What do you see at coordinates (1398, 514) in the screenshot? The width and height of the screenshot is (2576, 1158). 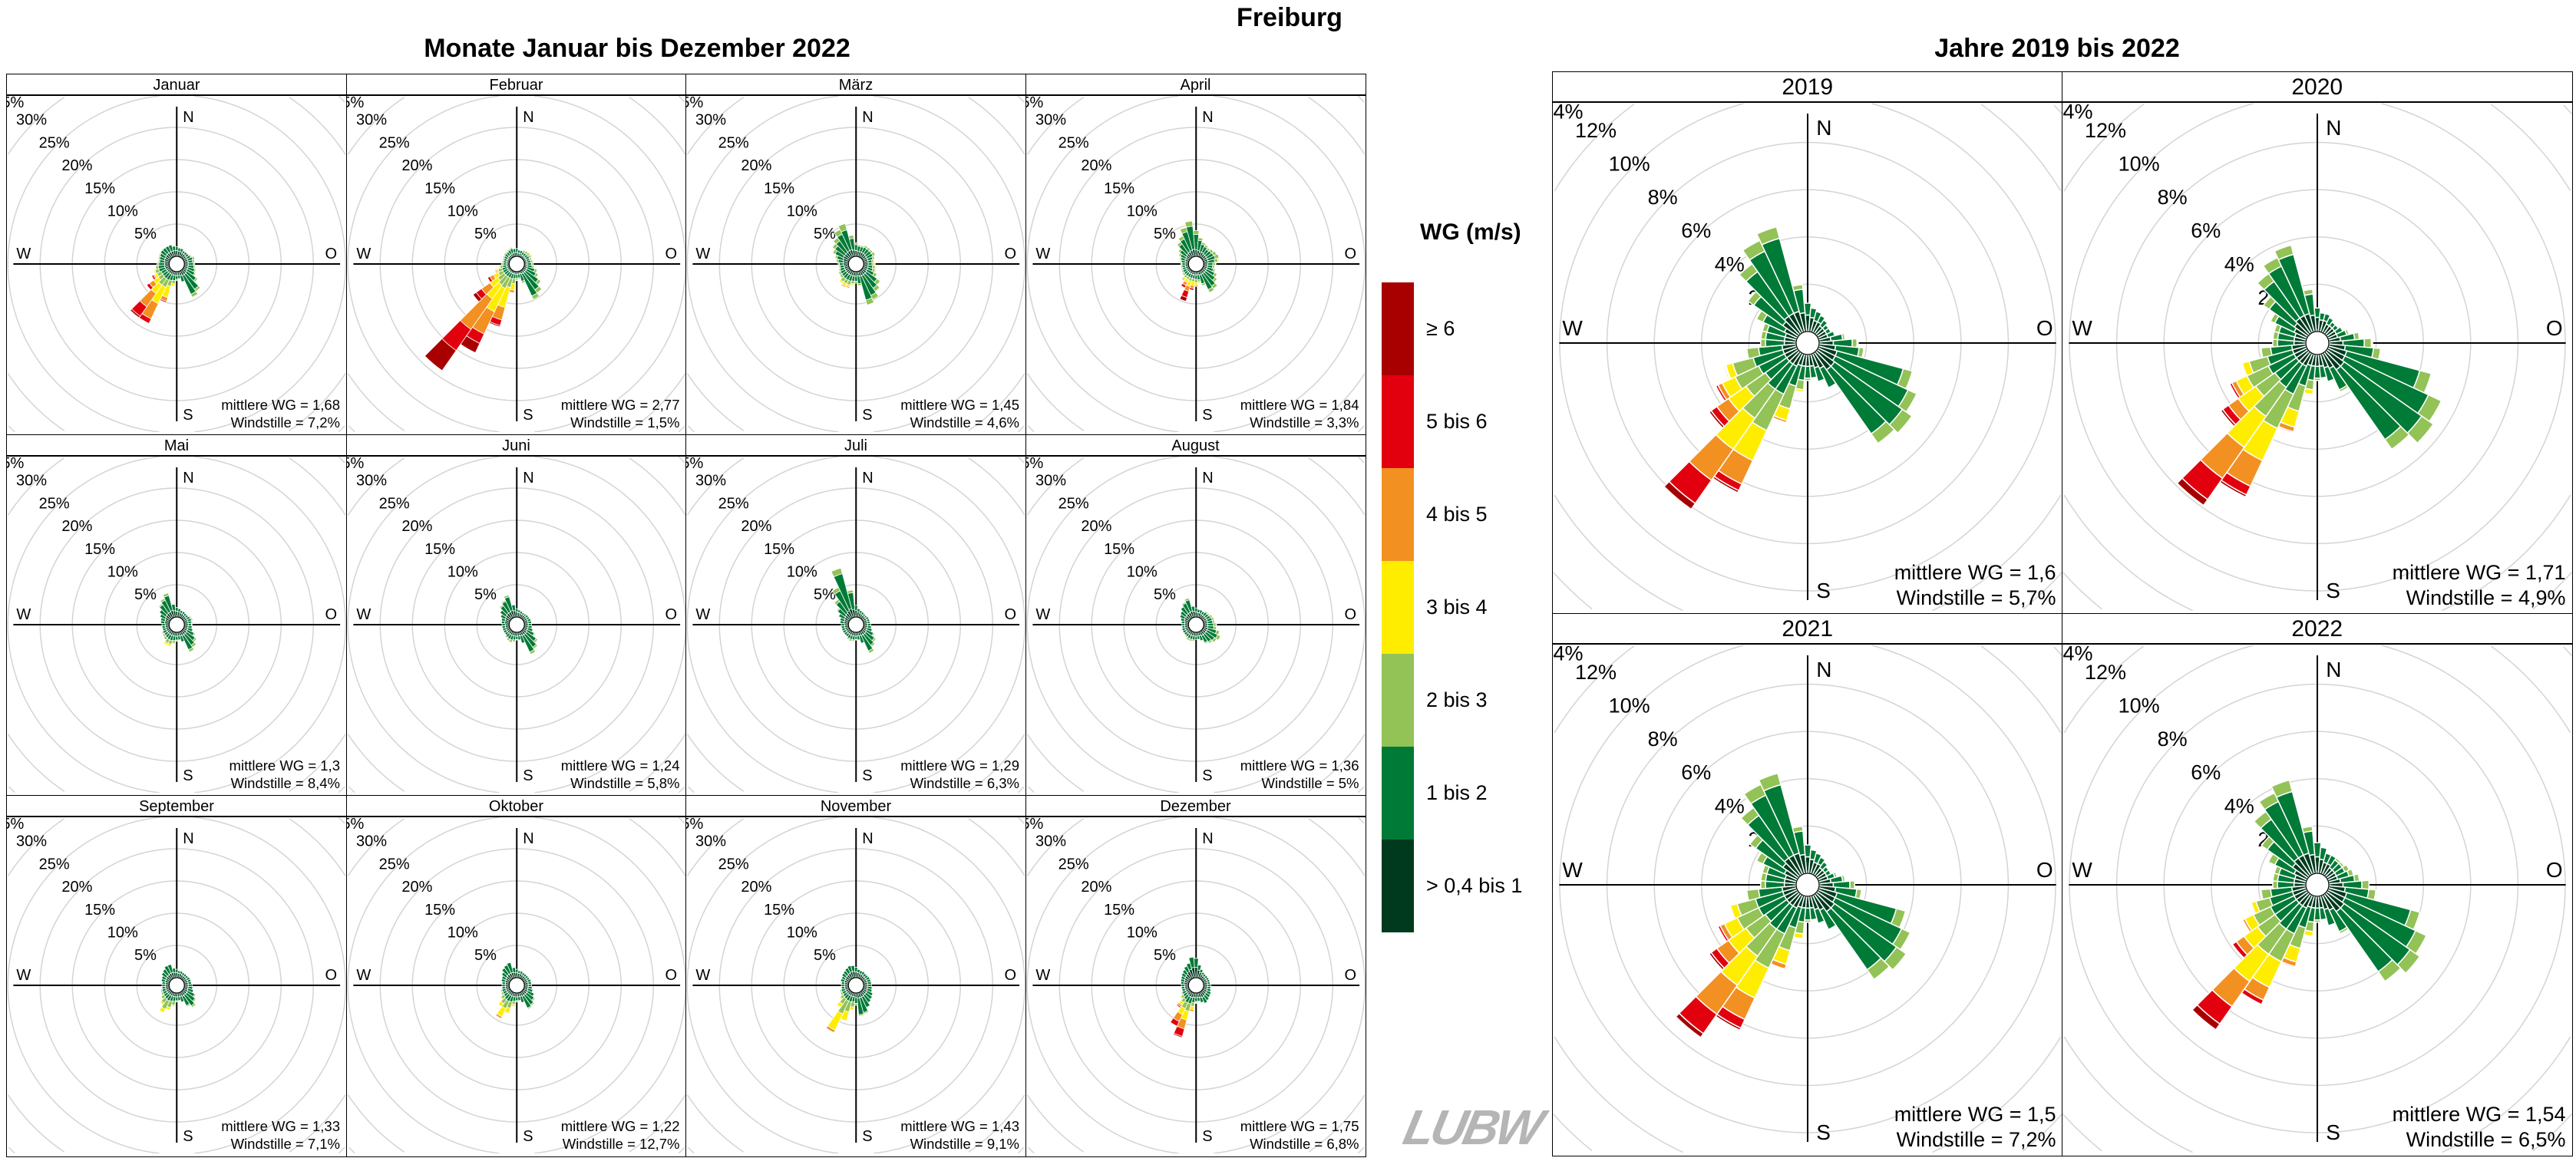 I see `legend-swatch` at bounding box center [1398, 514].